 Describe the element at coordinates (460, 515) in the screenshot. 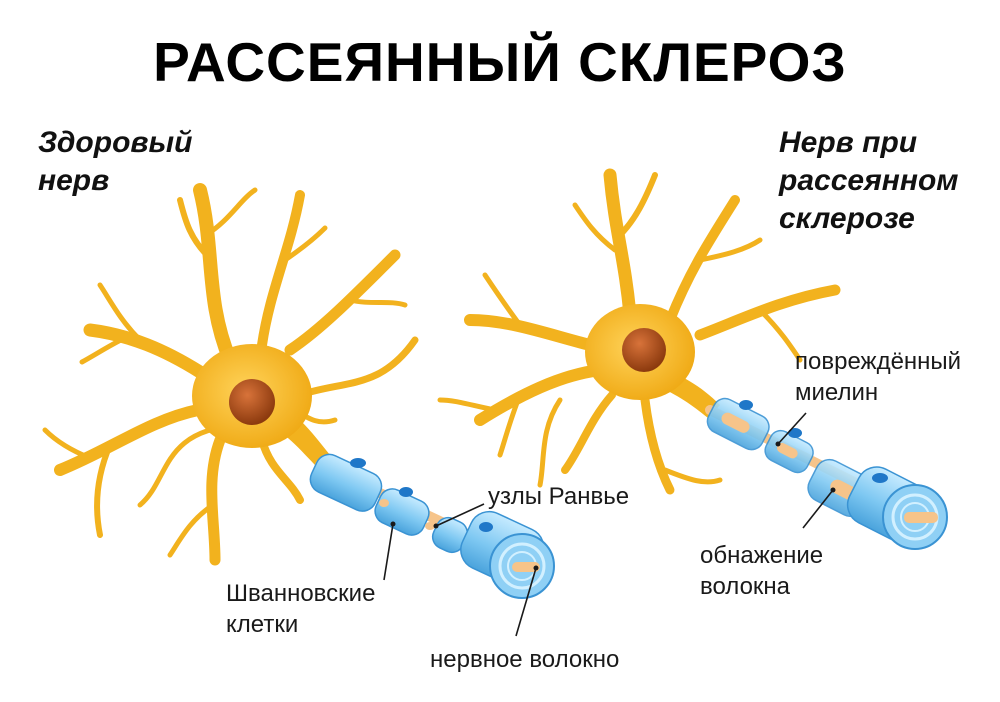

I see `leader-line-nodes-of-ranvier` at that location.